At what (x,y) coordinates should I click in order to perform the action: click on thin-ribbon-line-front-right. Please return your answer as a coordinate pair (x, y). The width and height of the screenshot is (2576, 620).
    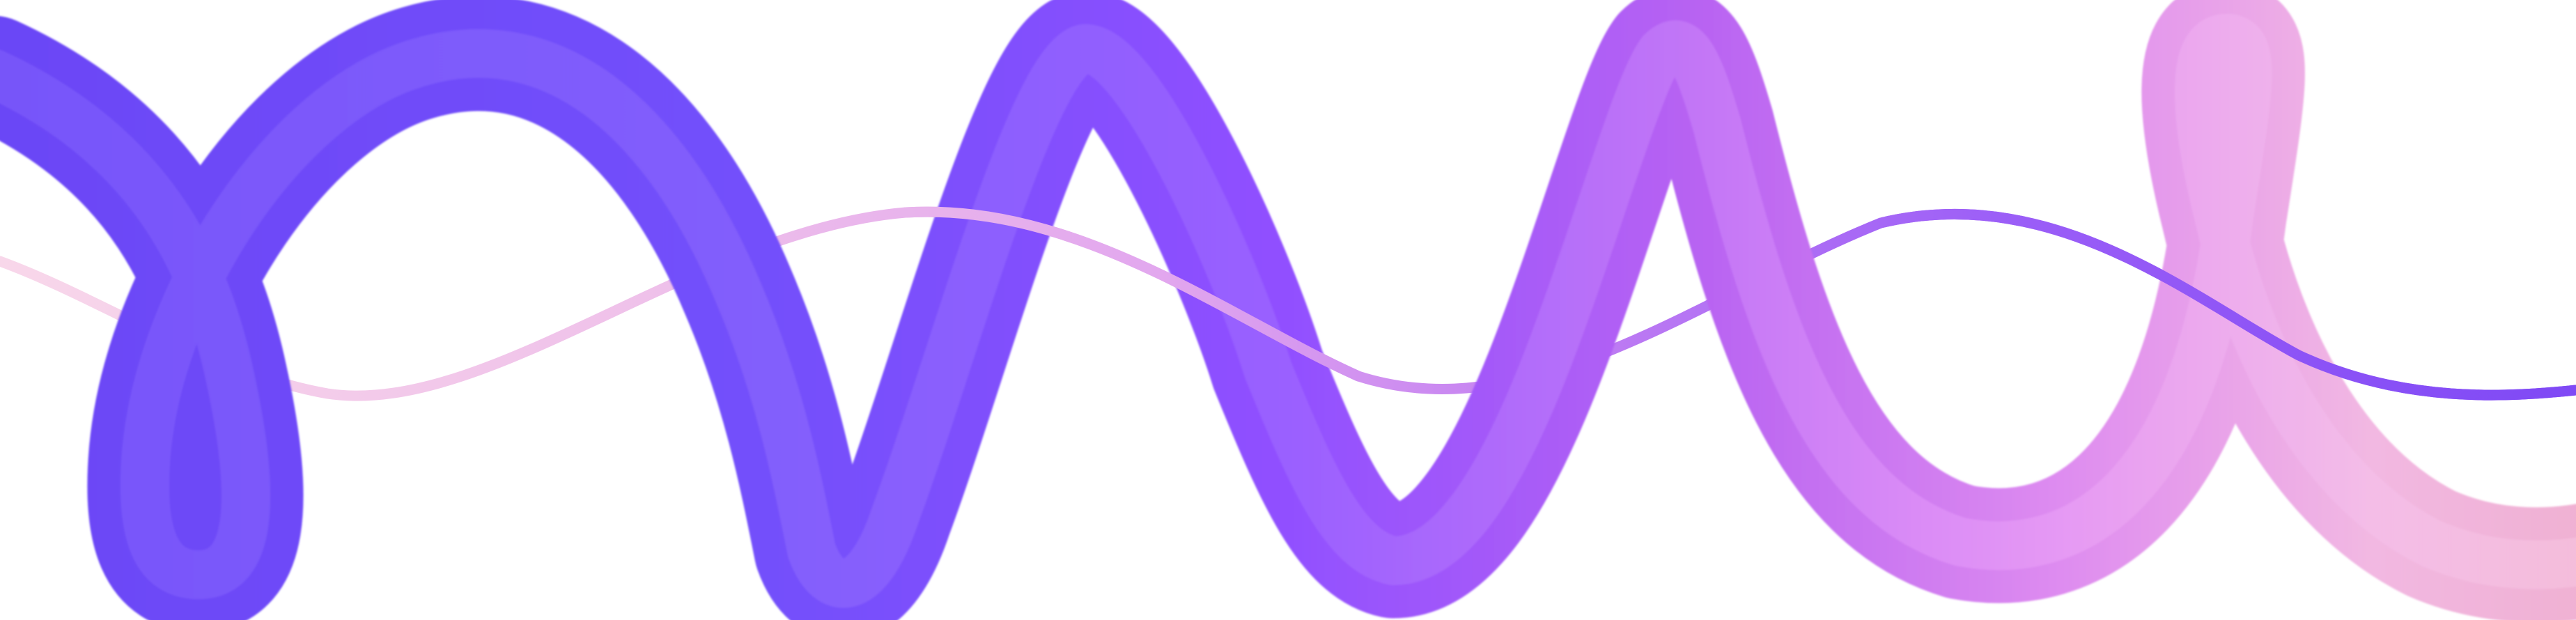
    Looking at the image, I should click on (2225, 305).